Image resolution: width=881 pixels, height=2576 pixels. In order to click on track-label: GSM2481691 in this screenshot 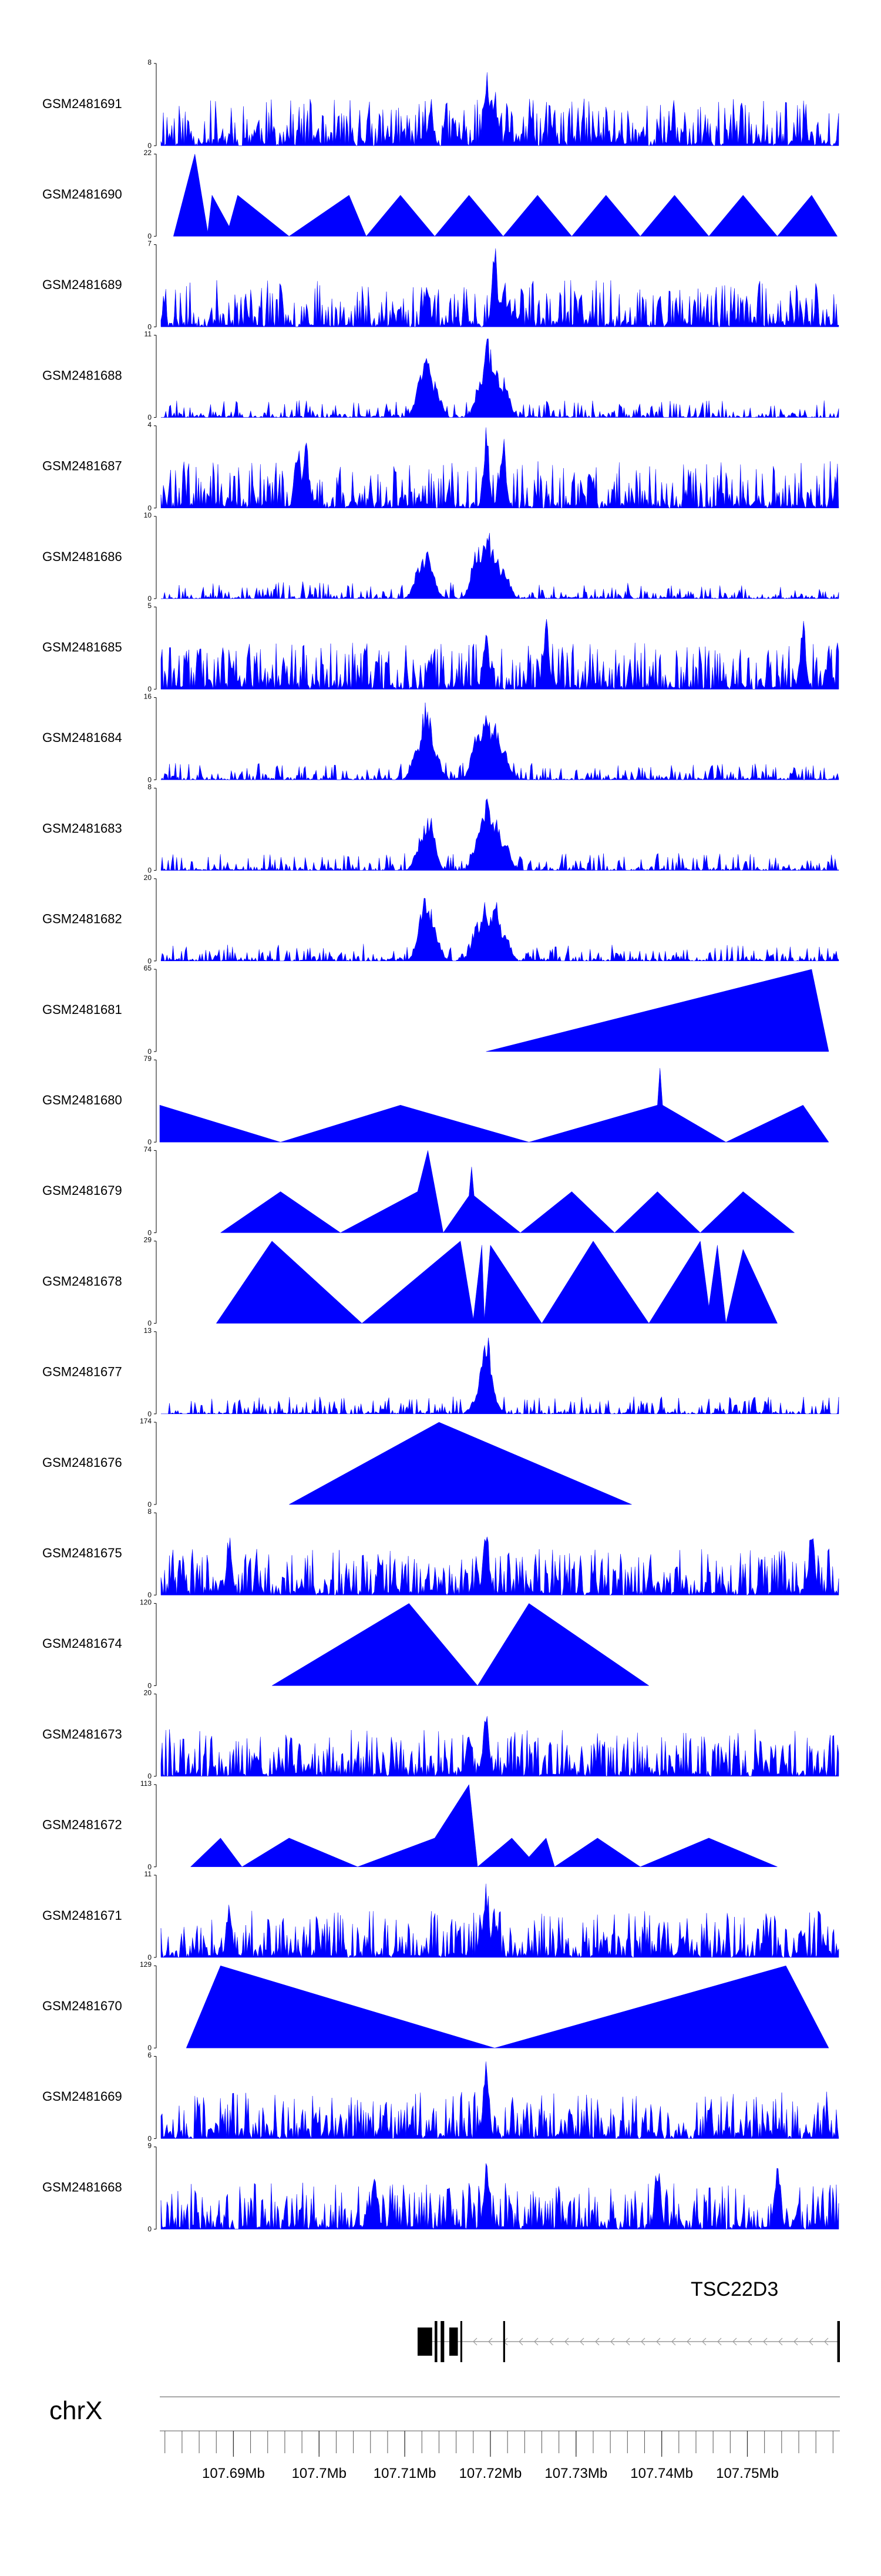, I will do `click(82, 104)`.